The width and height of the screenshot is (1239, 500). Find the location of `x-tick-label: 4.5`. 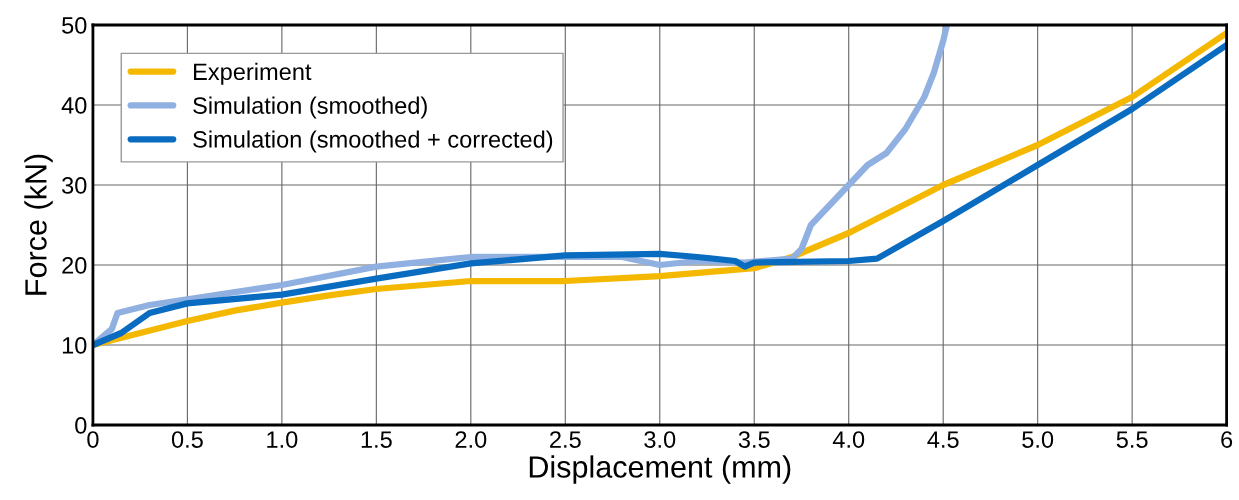

x-tick-label: 4.5 is located at coordinates (943, 439).